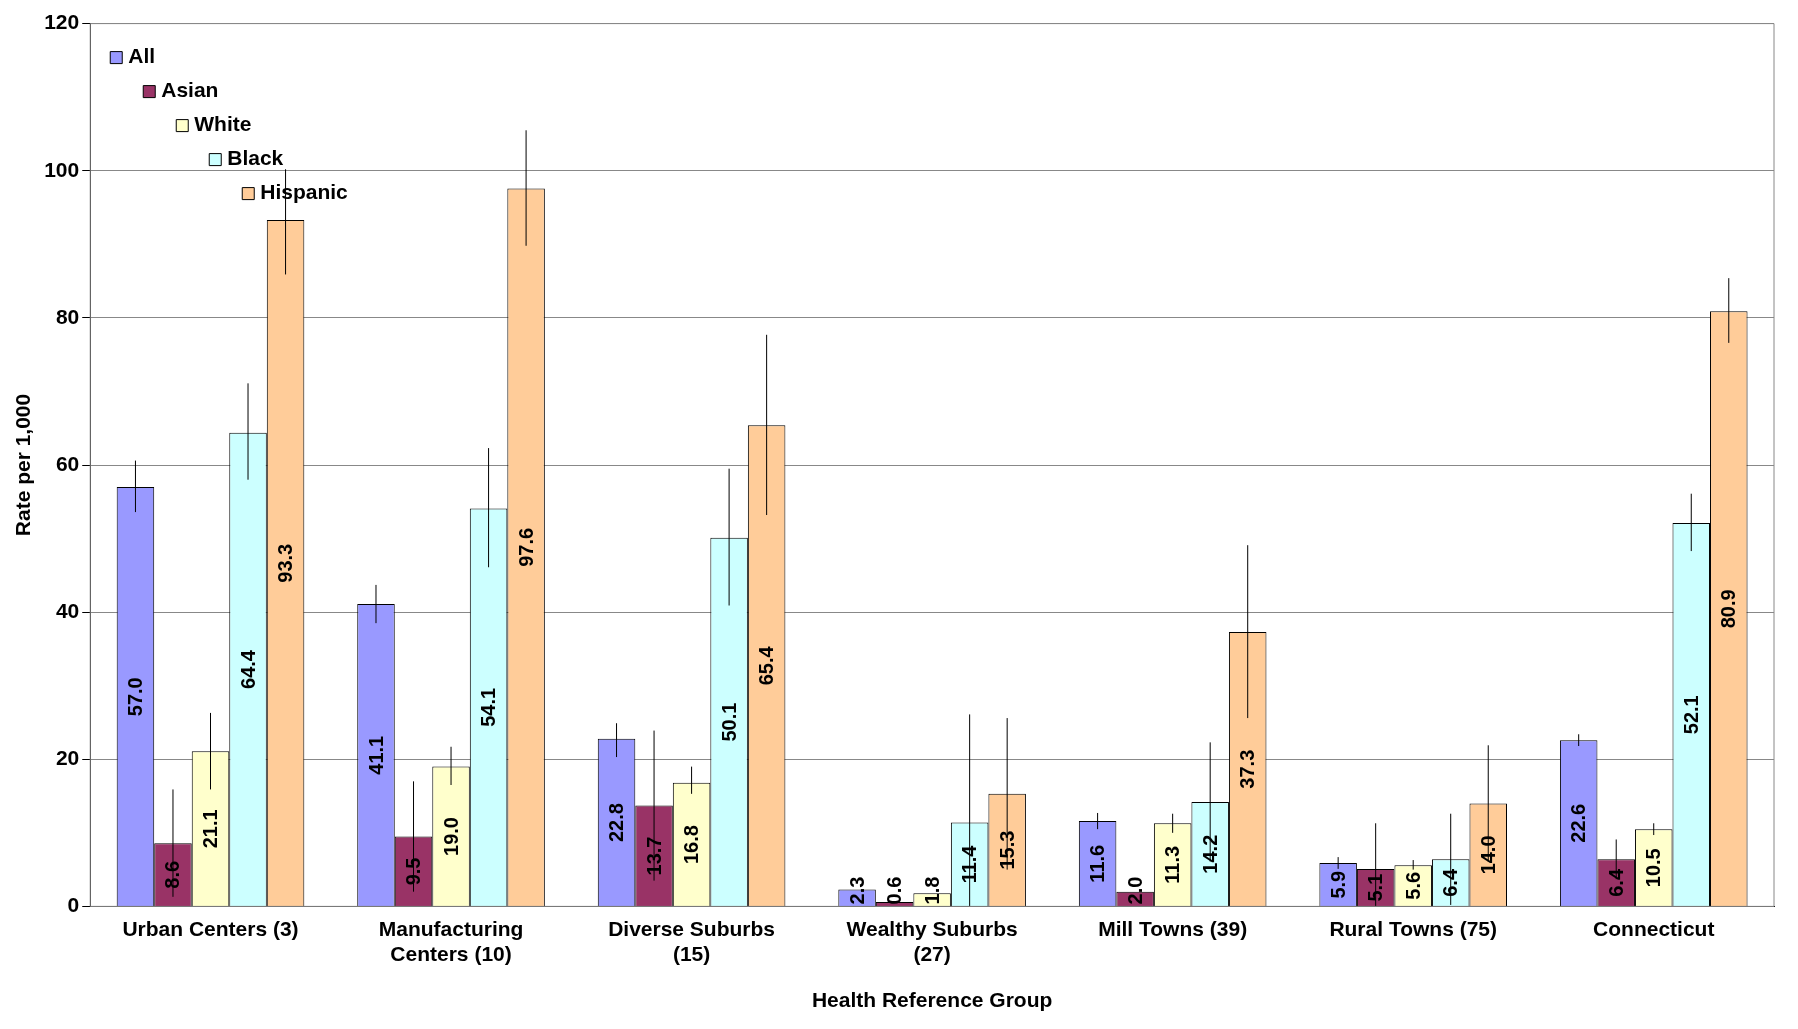 This screenshot has height=1029, width=1798. What do you see at coordinates (62, 169) in the screenshot?
I see `y-tick-label: 100` at bounding box center [62, 169].